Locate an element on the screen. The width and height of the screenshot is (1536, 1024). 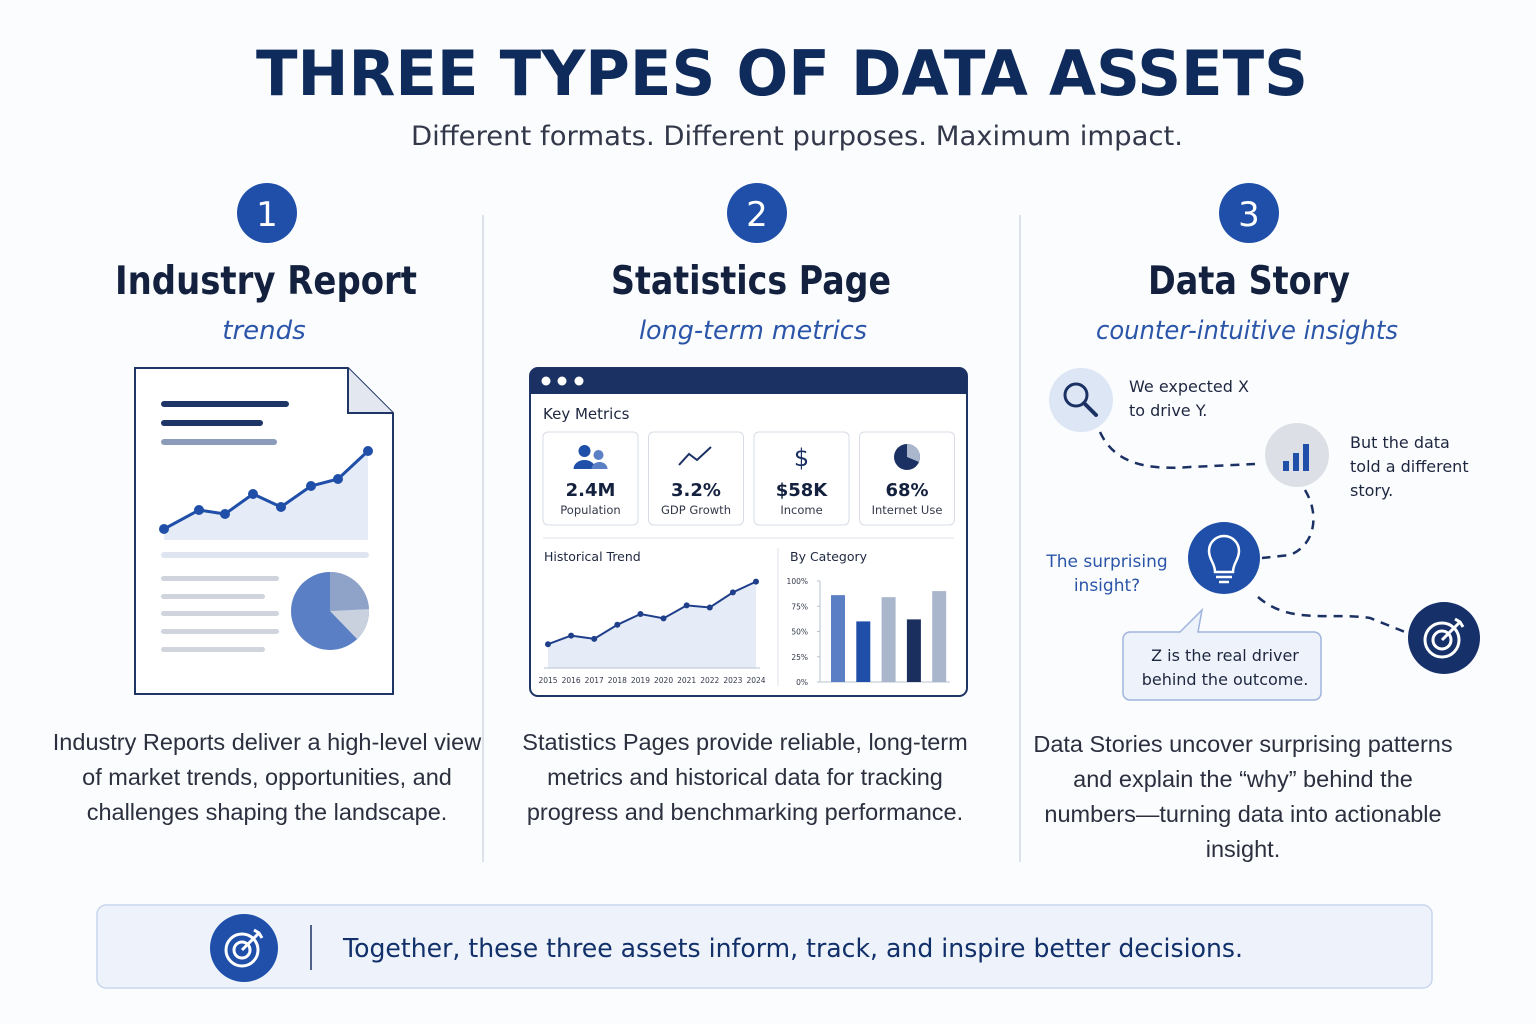
metric-card: 68% Internet Use is located at coordinates (907, 478).